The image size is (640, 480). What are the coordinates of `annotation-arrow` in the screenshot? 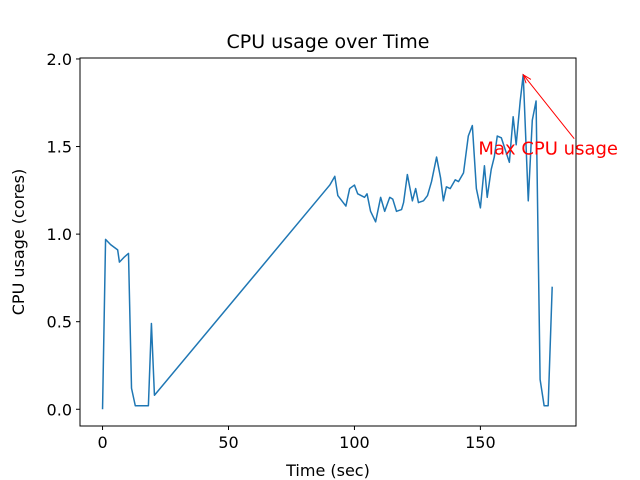 It's located at (548, 106).